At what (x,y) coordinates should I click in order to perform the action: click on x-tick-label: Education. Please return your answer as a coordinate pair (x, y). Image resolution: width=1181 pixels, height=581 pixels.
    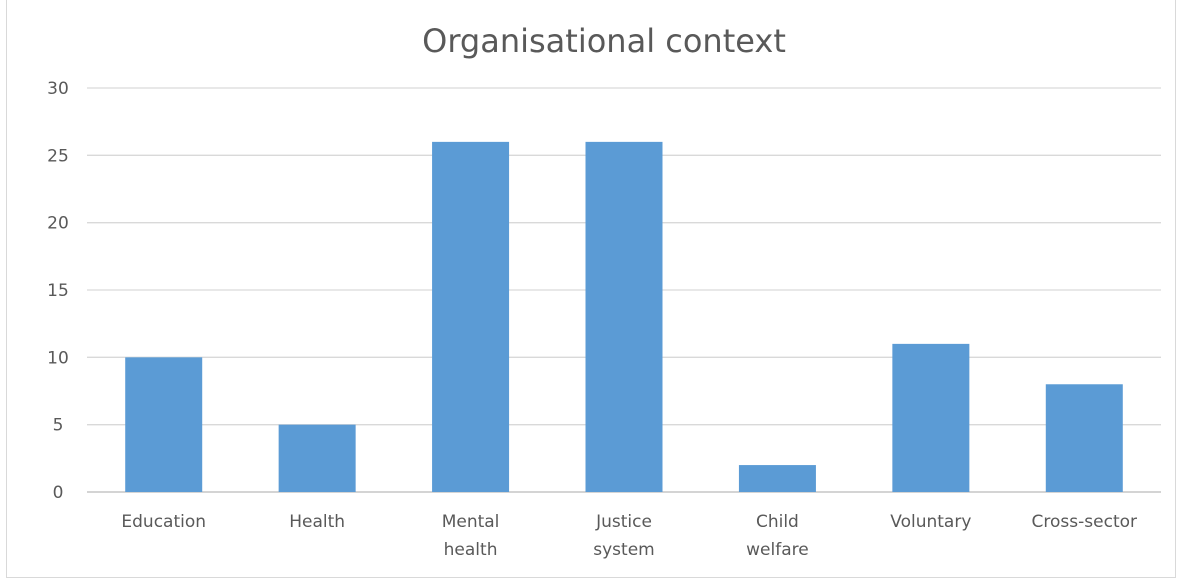
    Looking at the image, I should click on (163, 522).